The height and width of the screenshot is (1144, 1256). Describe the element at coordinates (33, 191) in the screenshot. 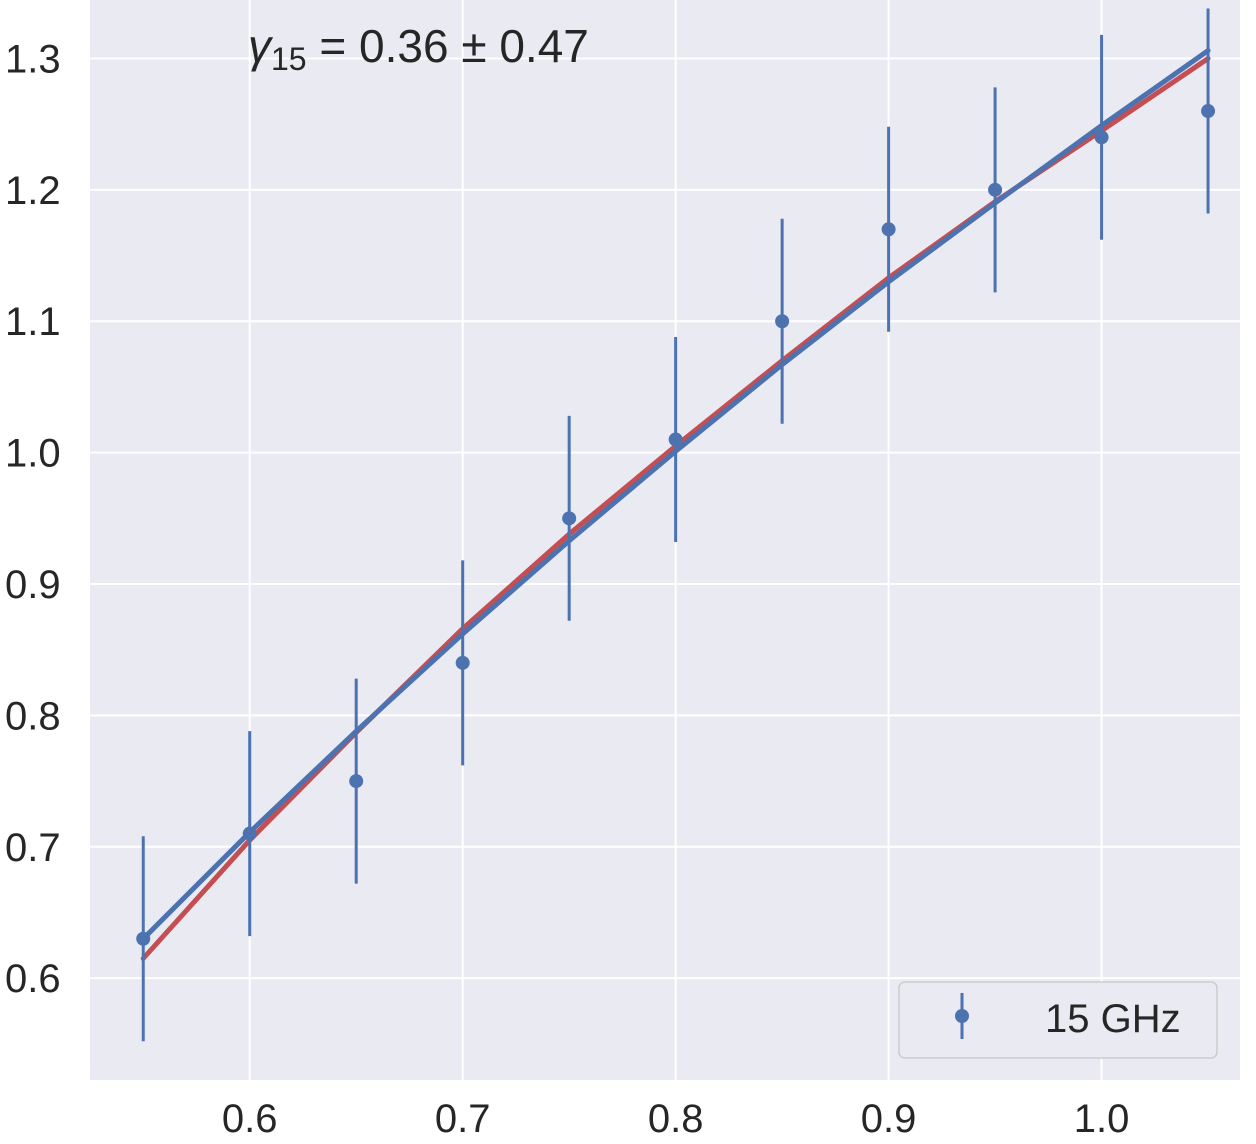

I see `y-tick-label: 1.2` at that location.